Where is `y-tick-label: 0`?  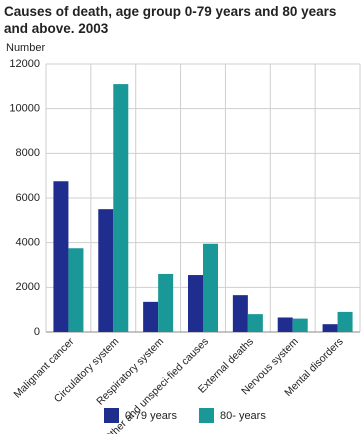 y-tick-label: 0 is located at coordinates (37, 332).